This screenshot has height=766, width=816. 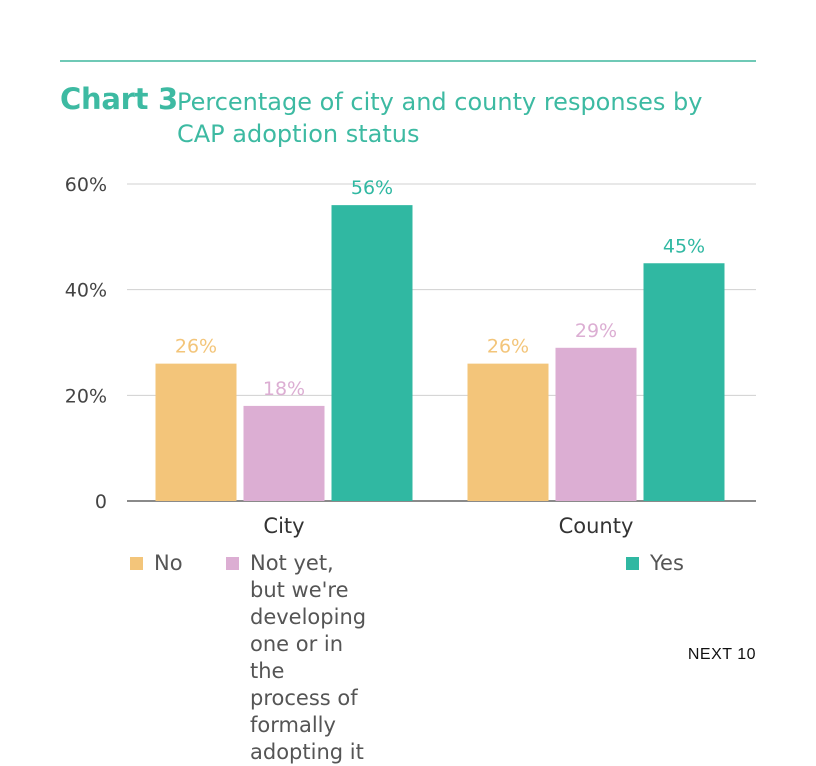 What do you see at coordinates (721, 654) in the screenshot?
I see `source-footer: NEXT 10` at bounding box center [721, 654].